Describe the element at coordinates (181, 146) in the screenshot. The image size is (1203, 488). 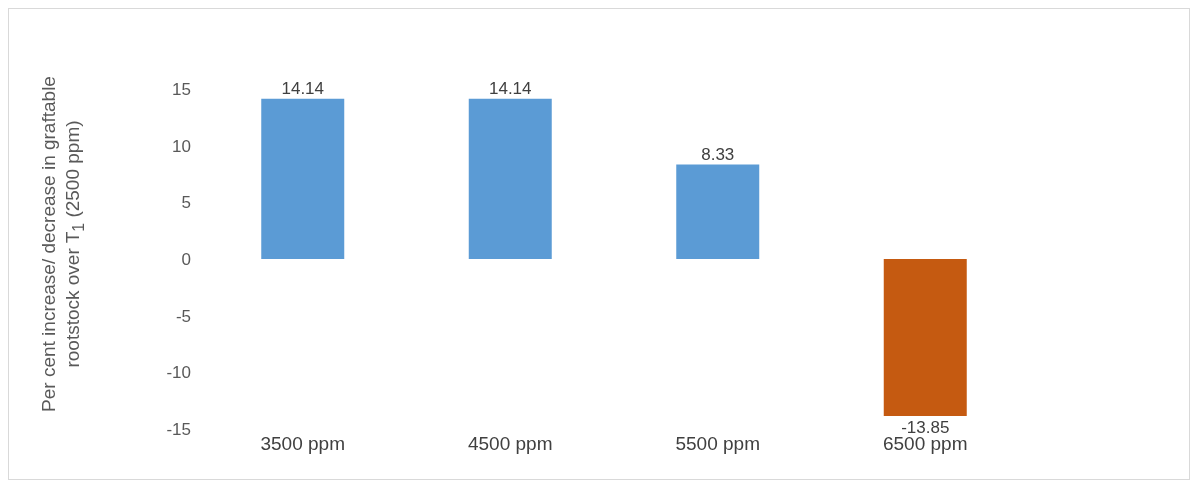
I see `y-tick-label: 10` at that location.